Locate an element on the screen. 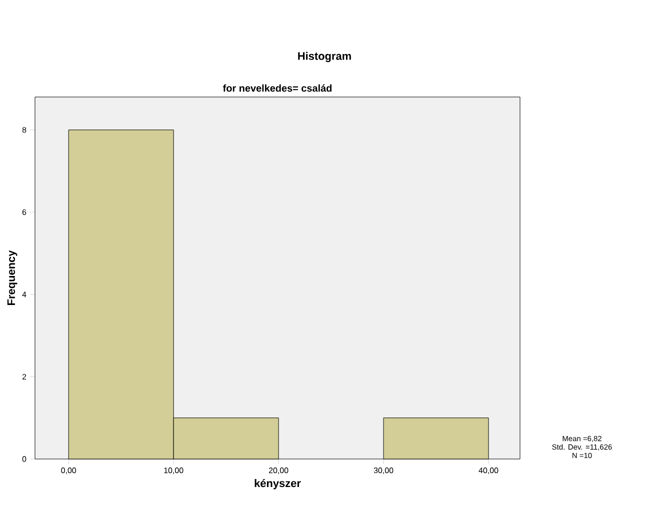 Image resolution: width=649 pixels, height=508 pixels. x-axis-title: kényszer is located at coordinates (277, 484).